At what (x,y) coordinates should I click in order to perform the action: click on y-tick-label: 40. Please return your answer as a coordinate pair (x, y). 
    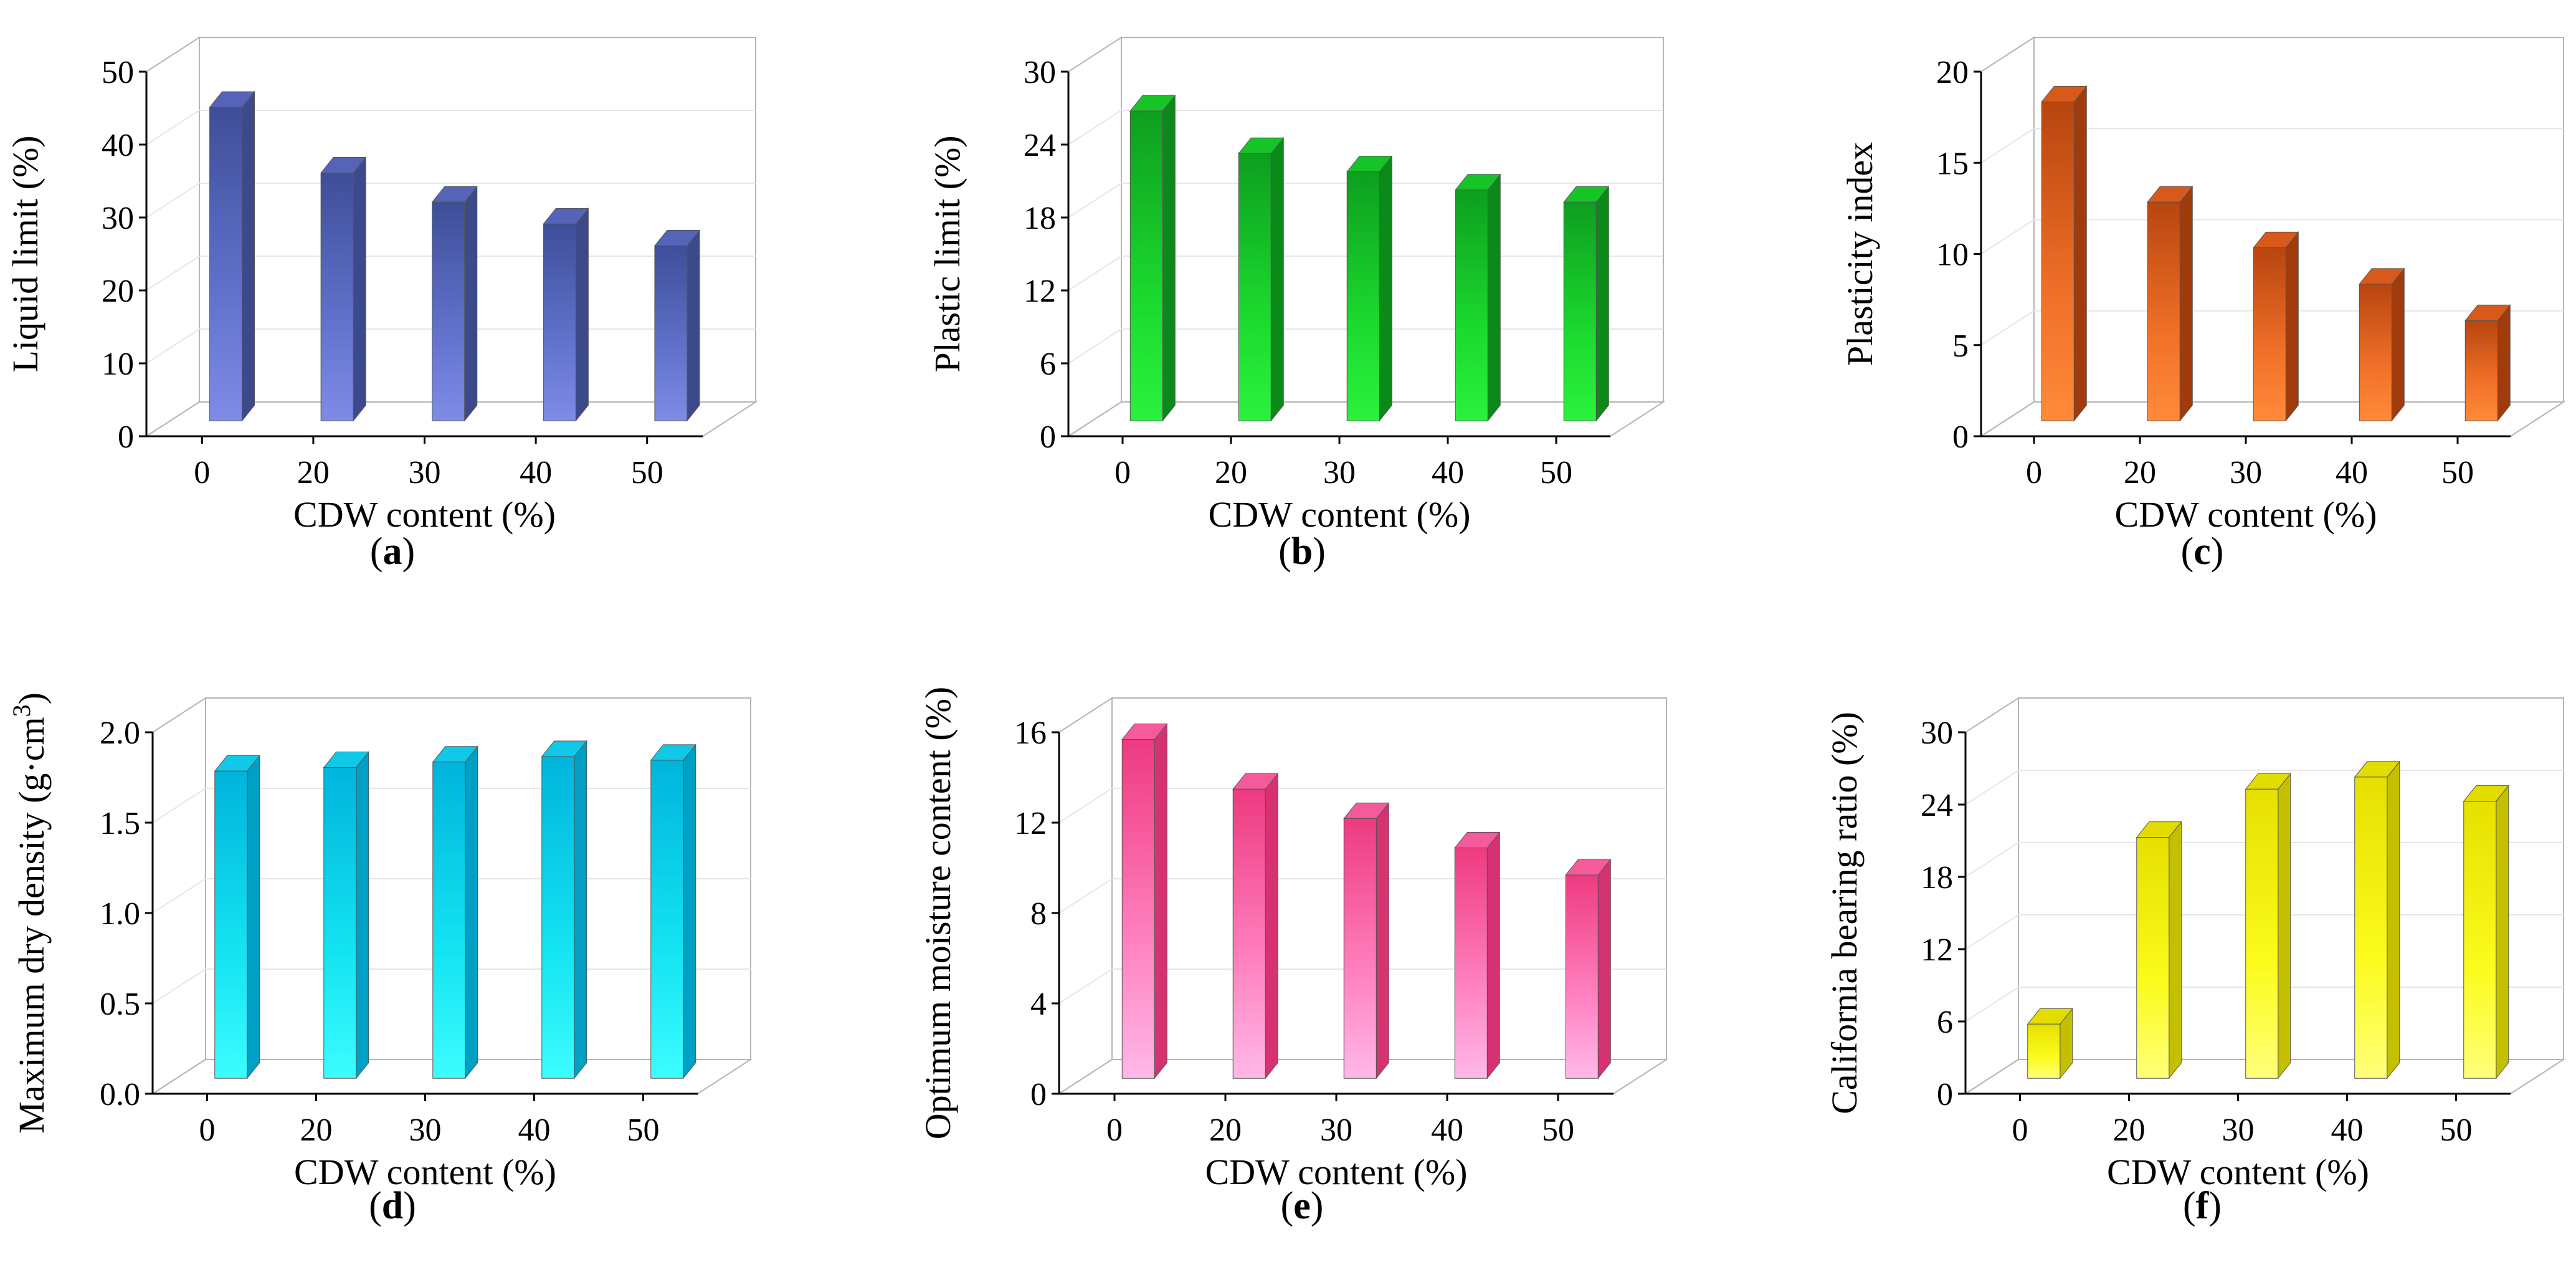
    Looking at the image, I should click on (118, 146).